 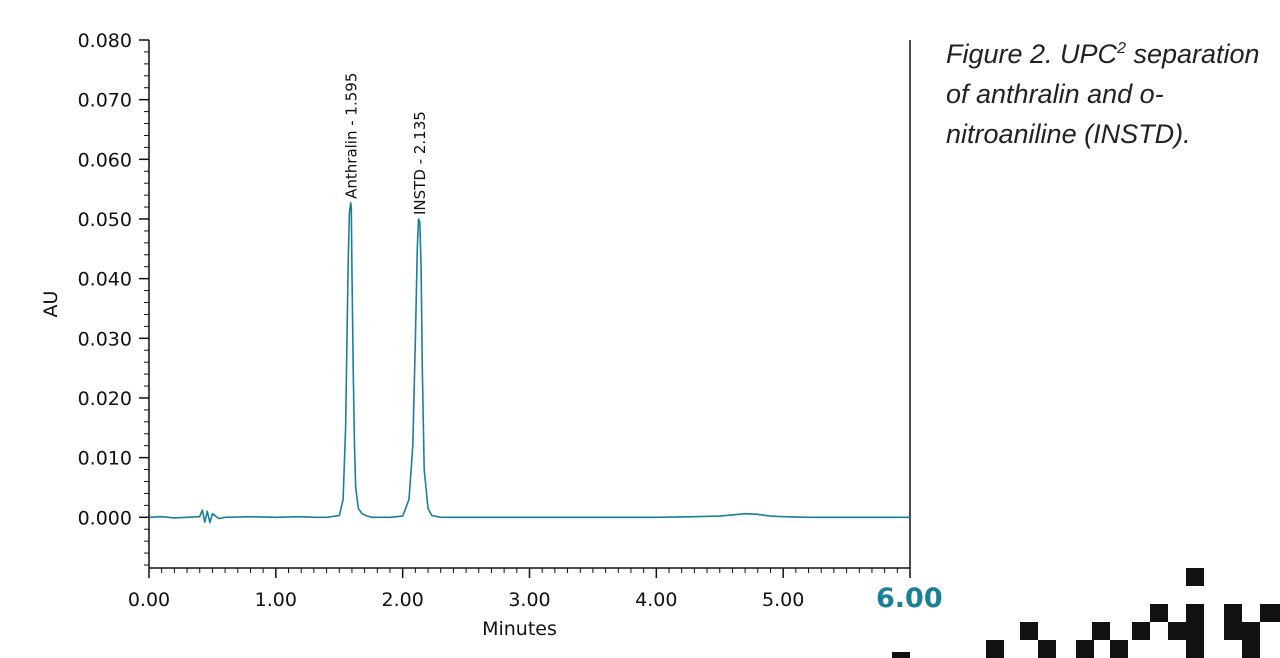 I want to click on y-tick-label: 0.000, so click(x=105, y=518).